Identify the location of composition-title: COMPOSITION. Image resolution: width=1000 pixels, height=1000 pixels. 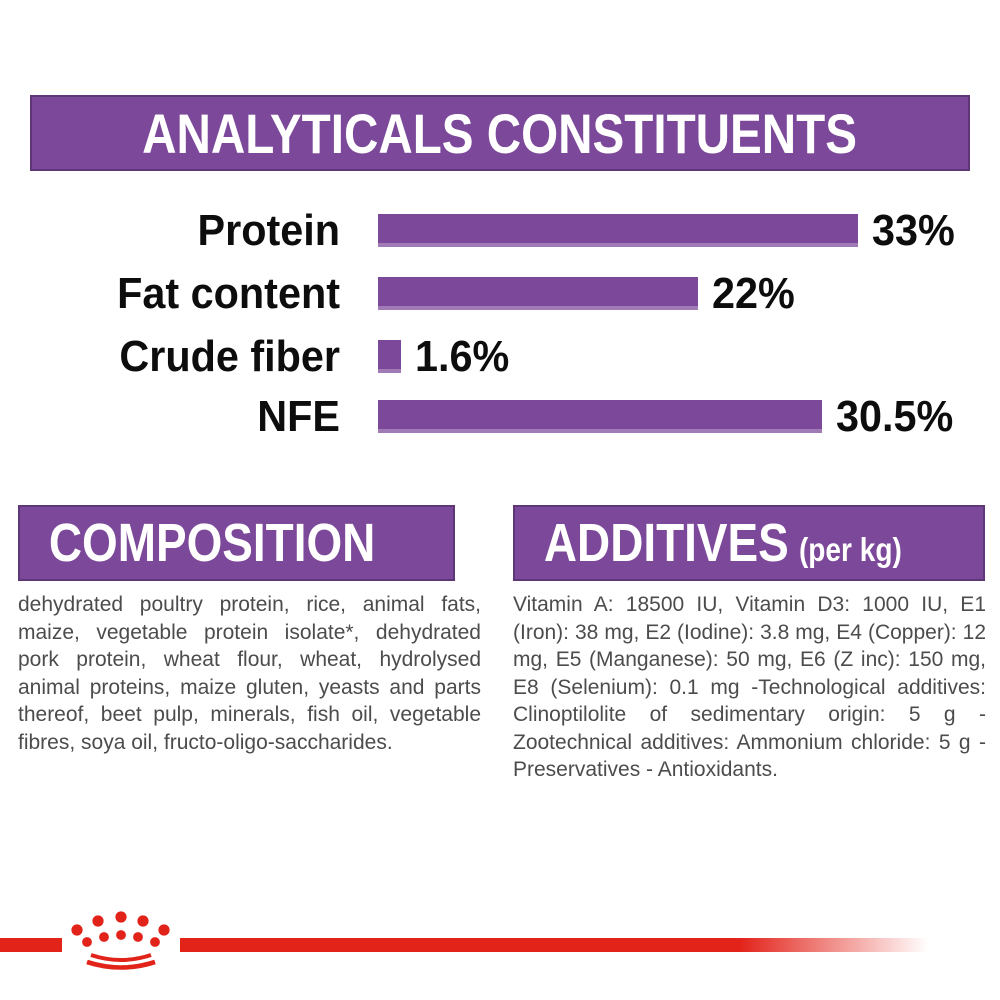
(212, 543).